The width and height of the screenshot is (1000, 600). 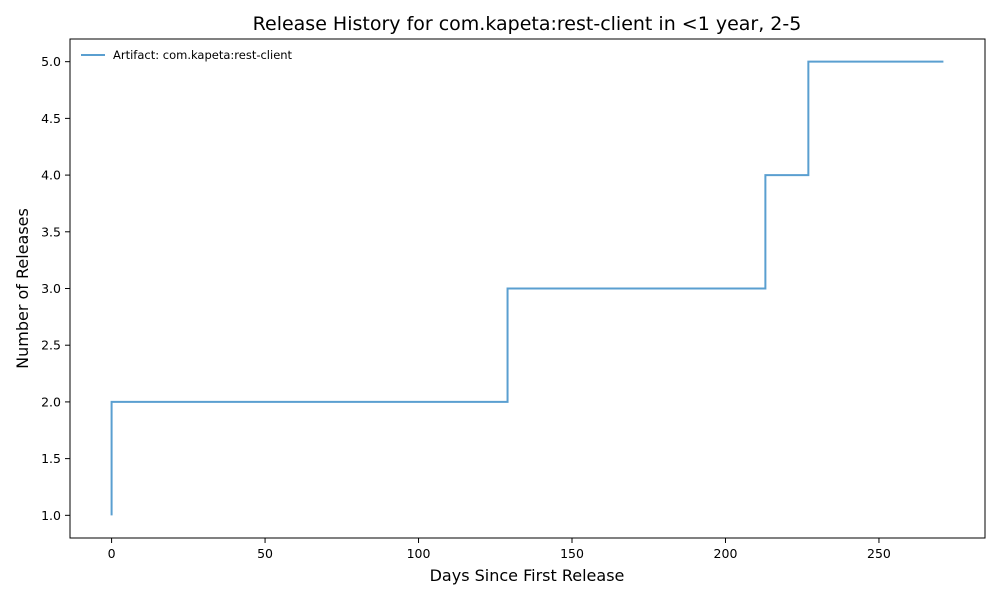 What do you see at coordinates (572, 553) in the screenshot?
I see `x-tick-label: 150` at bounding box center [572, 553].